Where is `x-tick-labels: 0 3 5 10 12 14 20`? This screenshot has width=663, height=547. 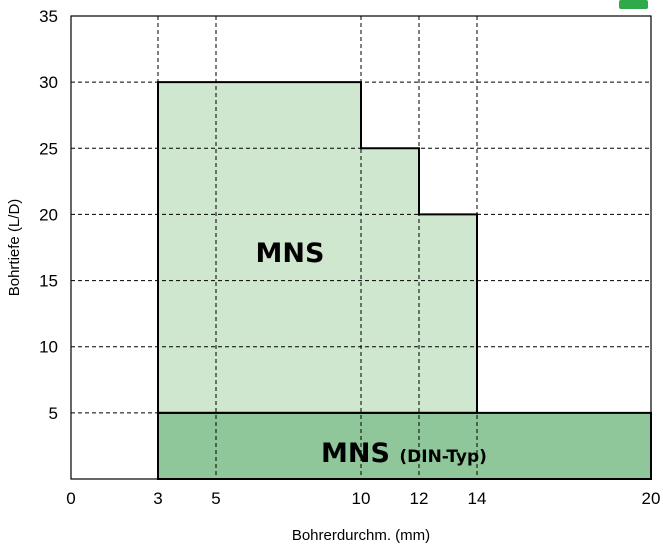
x-tick-labels: 0 3 5 10 12 14 20 is located at coordinates (363, 498).